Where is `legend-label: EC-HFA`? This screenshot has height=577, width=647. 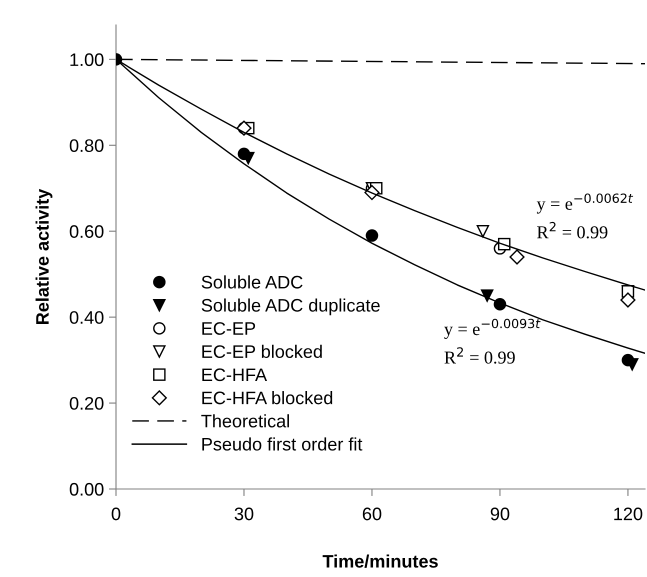 legend-label: EC-HFA is located at coordinates (235, 375).